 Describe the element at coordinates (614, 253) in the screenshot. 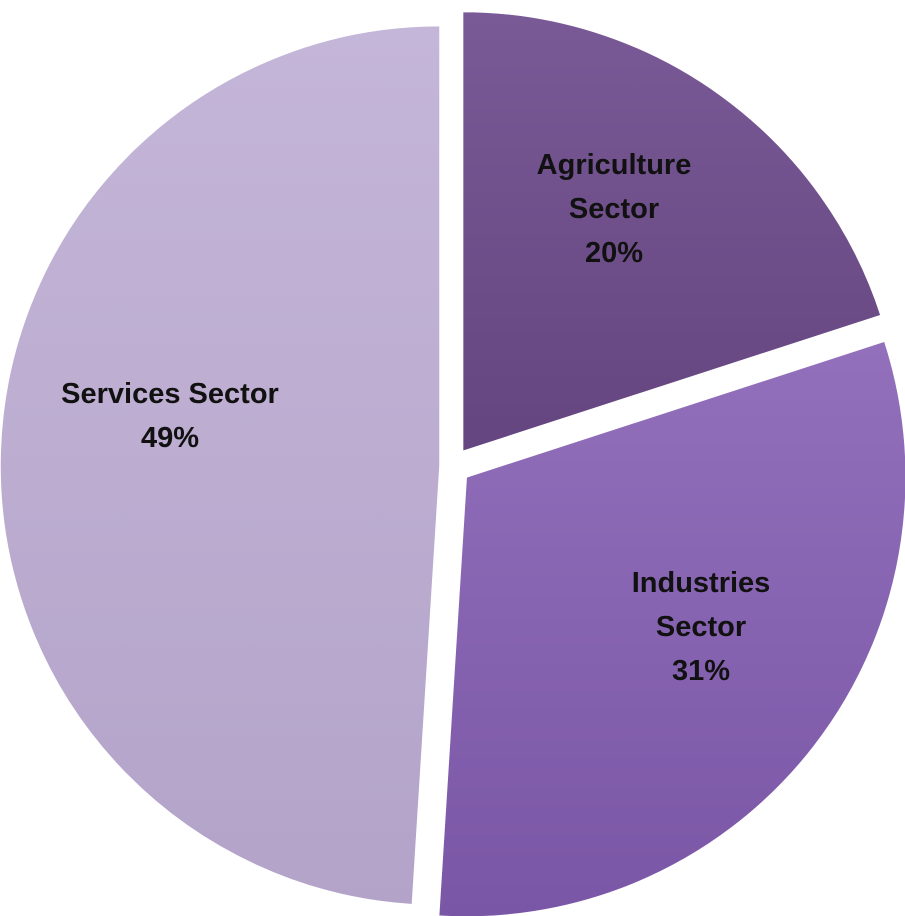

I see `slice-percent-label: 20%` at that location.